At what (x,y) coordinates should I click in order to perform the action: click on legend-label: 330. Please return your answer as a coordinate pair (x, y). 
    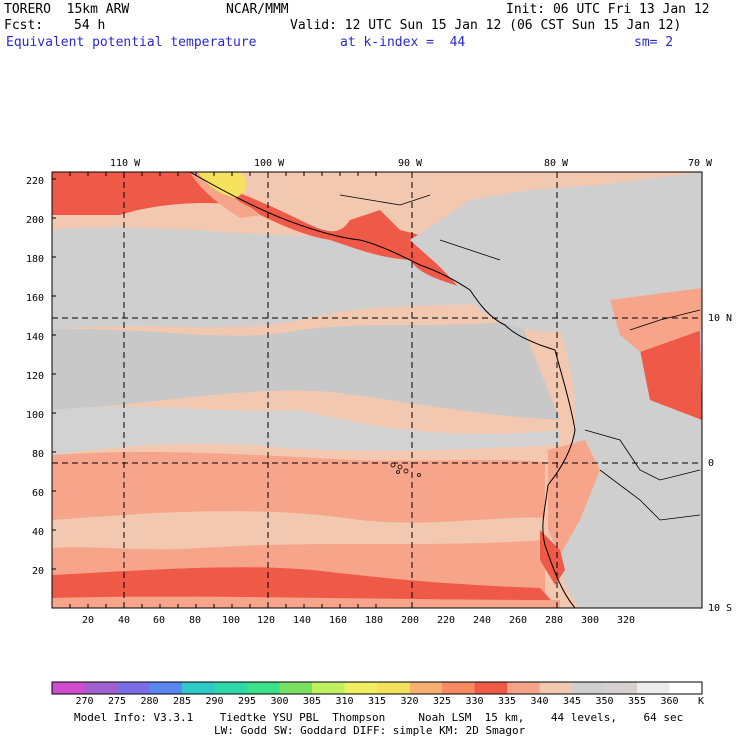
    Looking at the image, I should click on (474, 701).